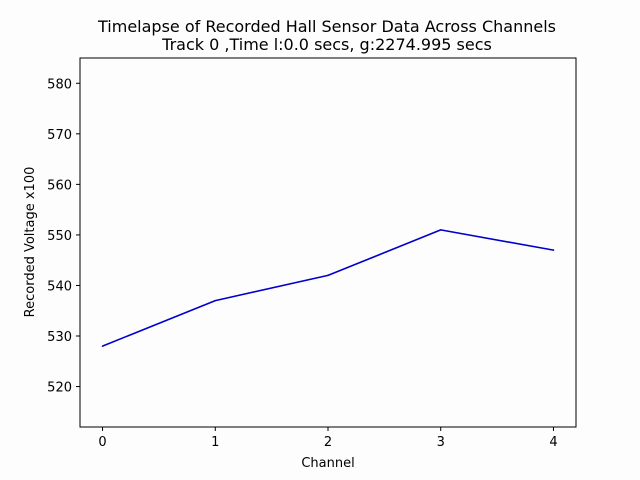 The width and height of the screenshot is (640, 480). Describe the element at coordinates (215, 442) in the screenshot. I see `x-tick-label: 1` at that location.